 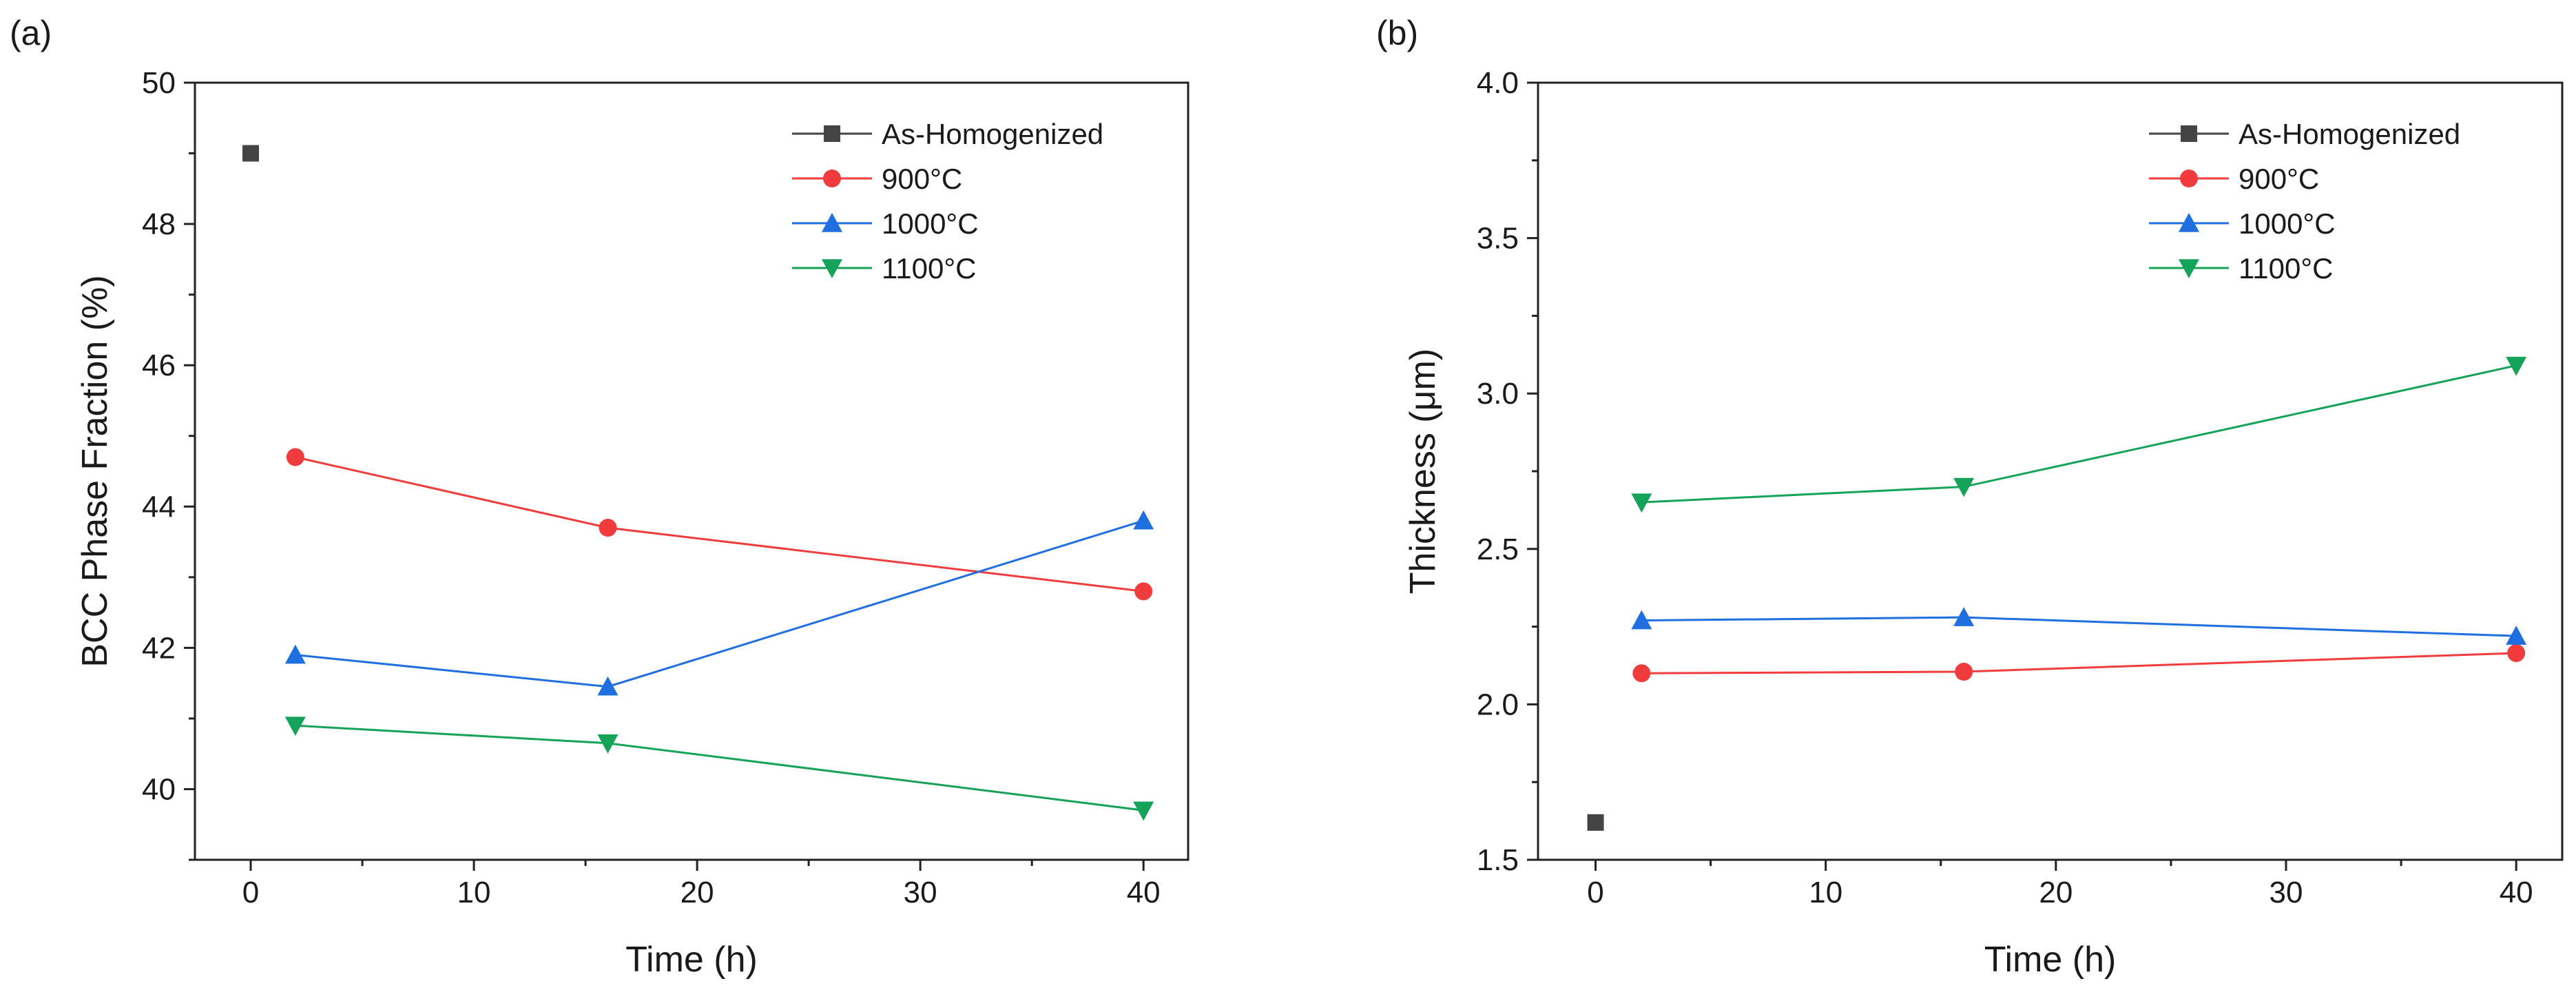 What do you see at coordinates (159, 224) in the screenshot?
I see `y-tick-label: 48` at bounding box center [159, 224].